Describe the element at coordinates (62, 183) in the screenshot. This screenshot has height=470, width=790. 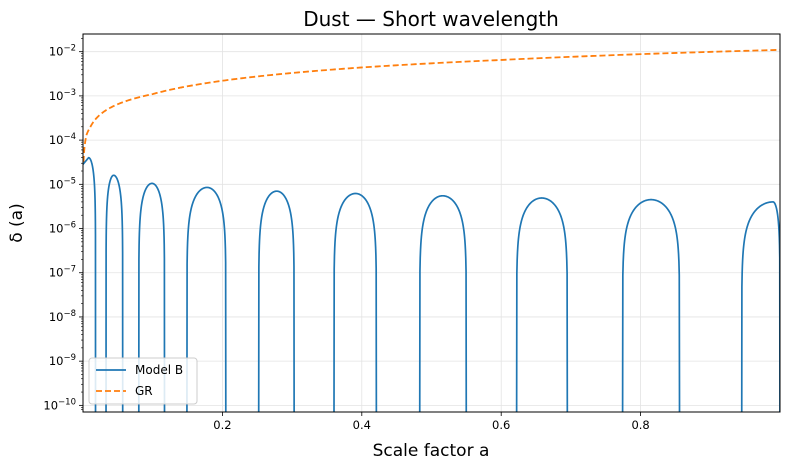
I see `y-tick-label: 10⁻⁵` at that location.